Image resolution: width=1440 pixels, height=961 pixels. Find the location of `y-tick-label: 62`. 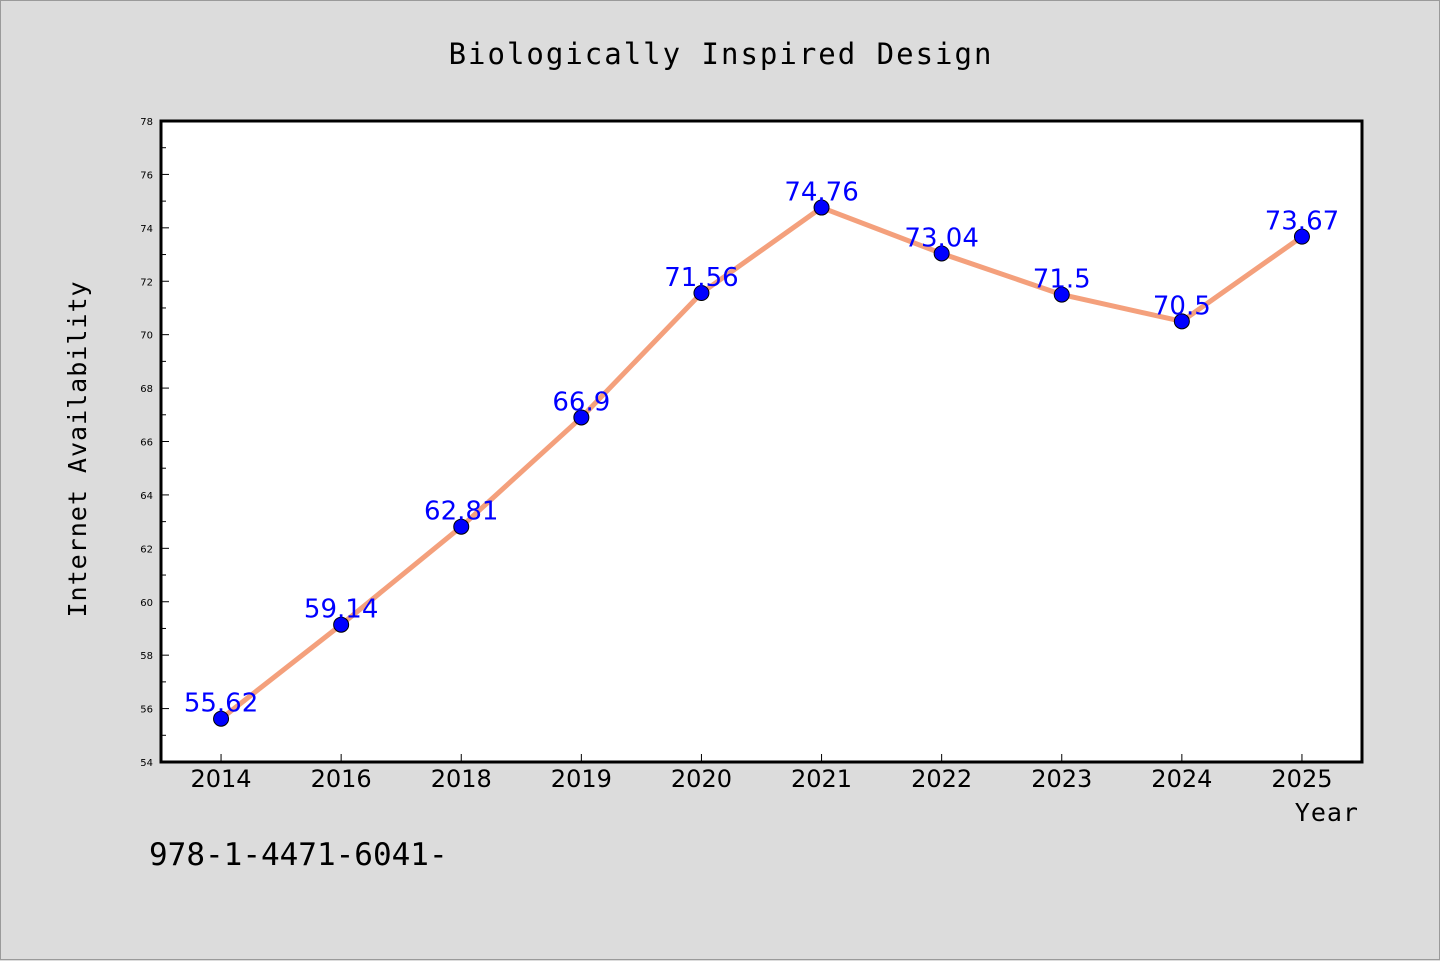

y-tick-label: 62 is located at coordinates (146, 549).